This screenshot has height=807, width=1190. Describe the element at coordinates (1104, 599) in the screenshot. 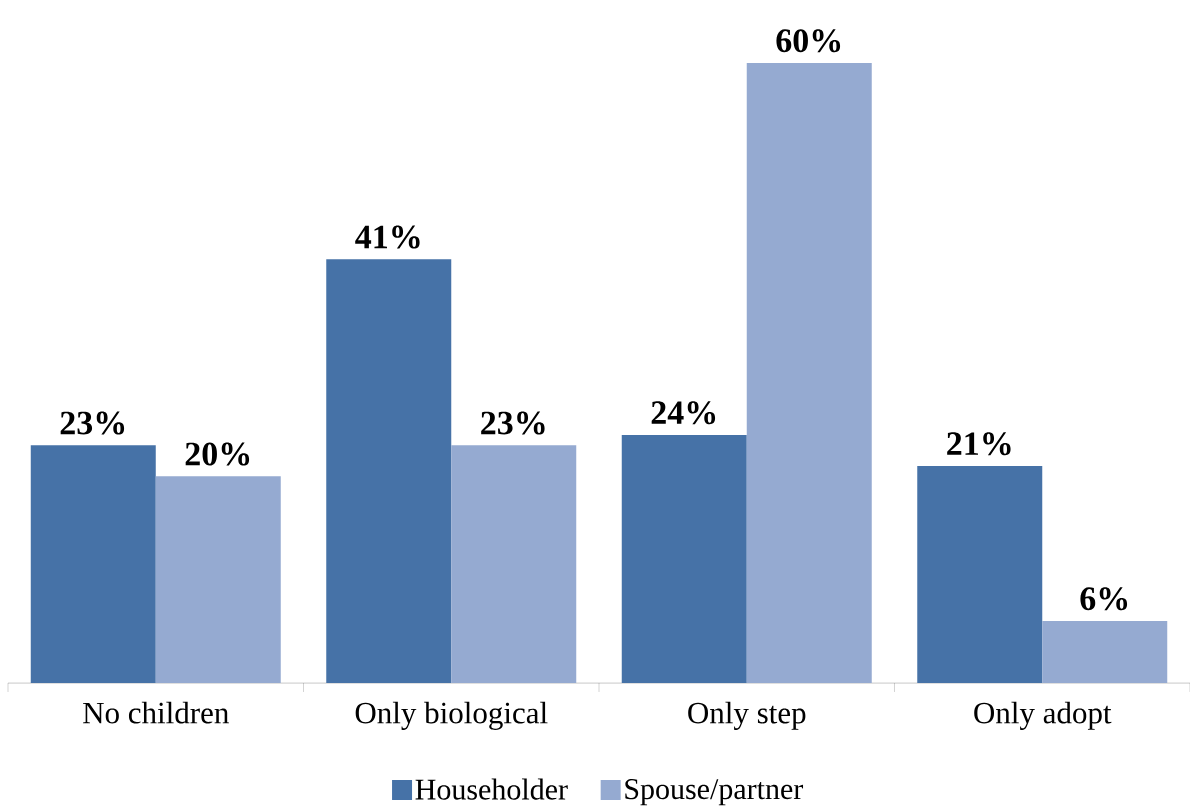

I see `data-label: 6%` at that location.